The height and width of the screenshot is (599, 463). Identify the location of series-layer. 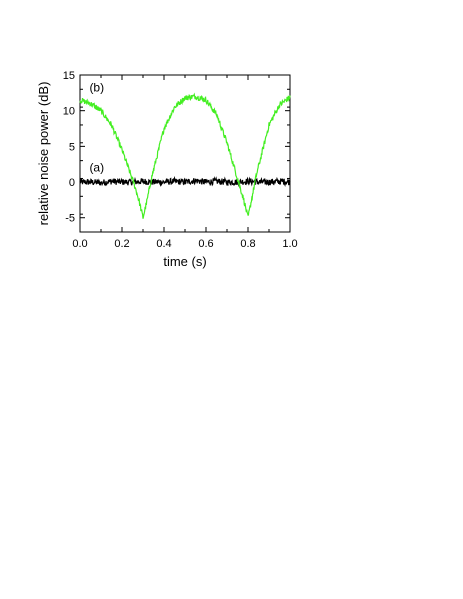
(185, 155).